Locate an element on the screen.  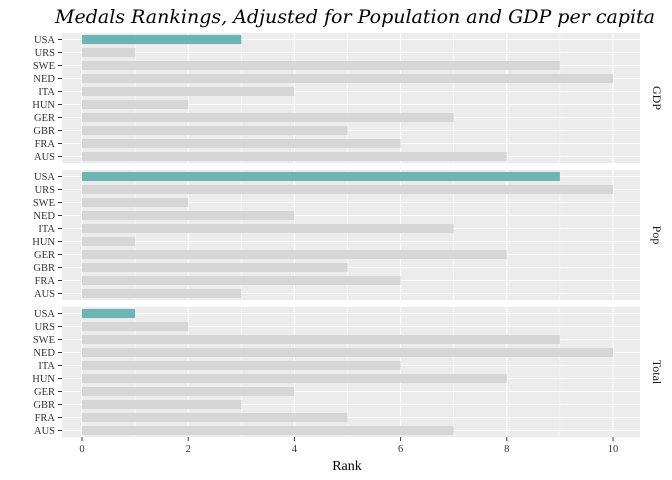
bar-gdp-gbr is located at coordinates (215, 130).